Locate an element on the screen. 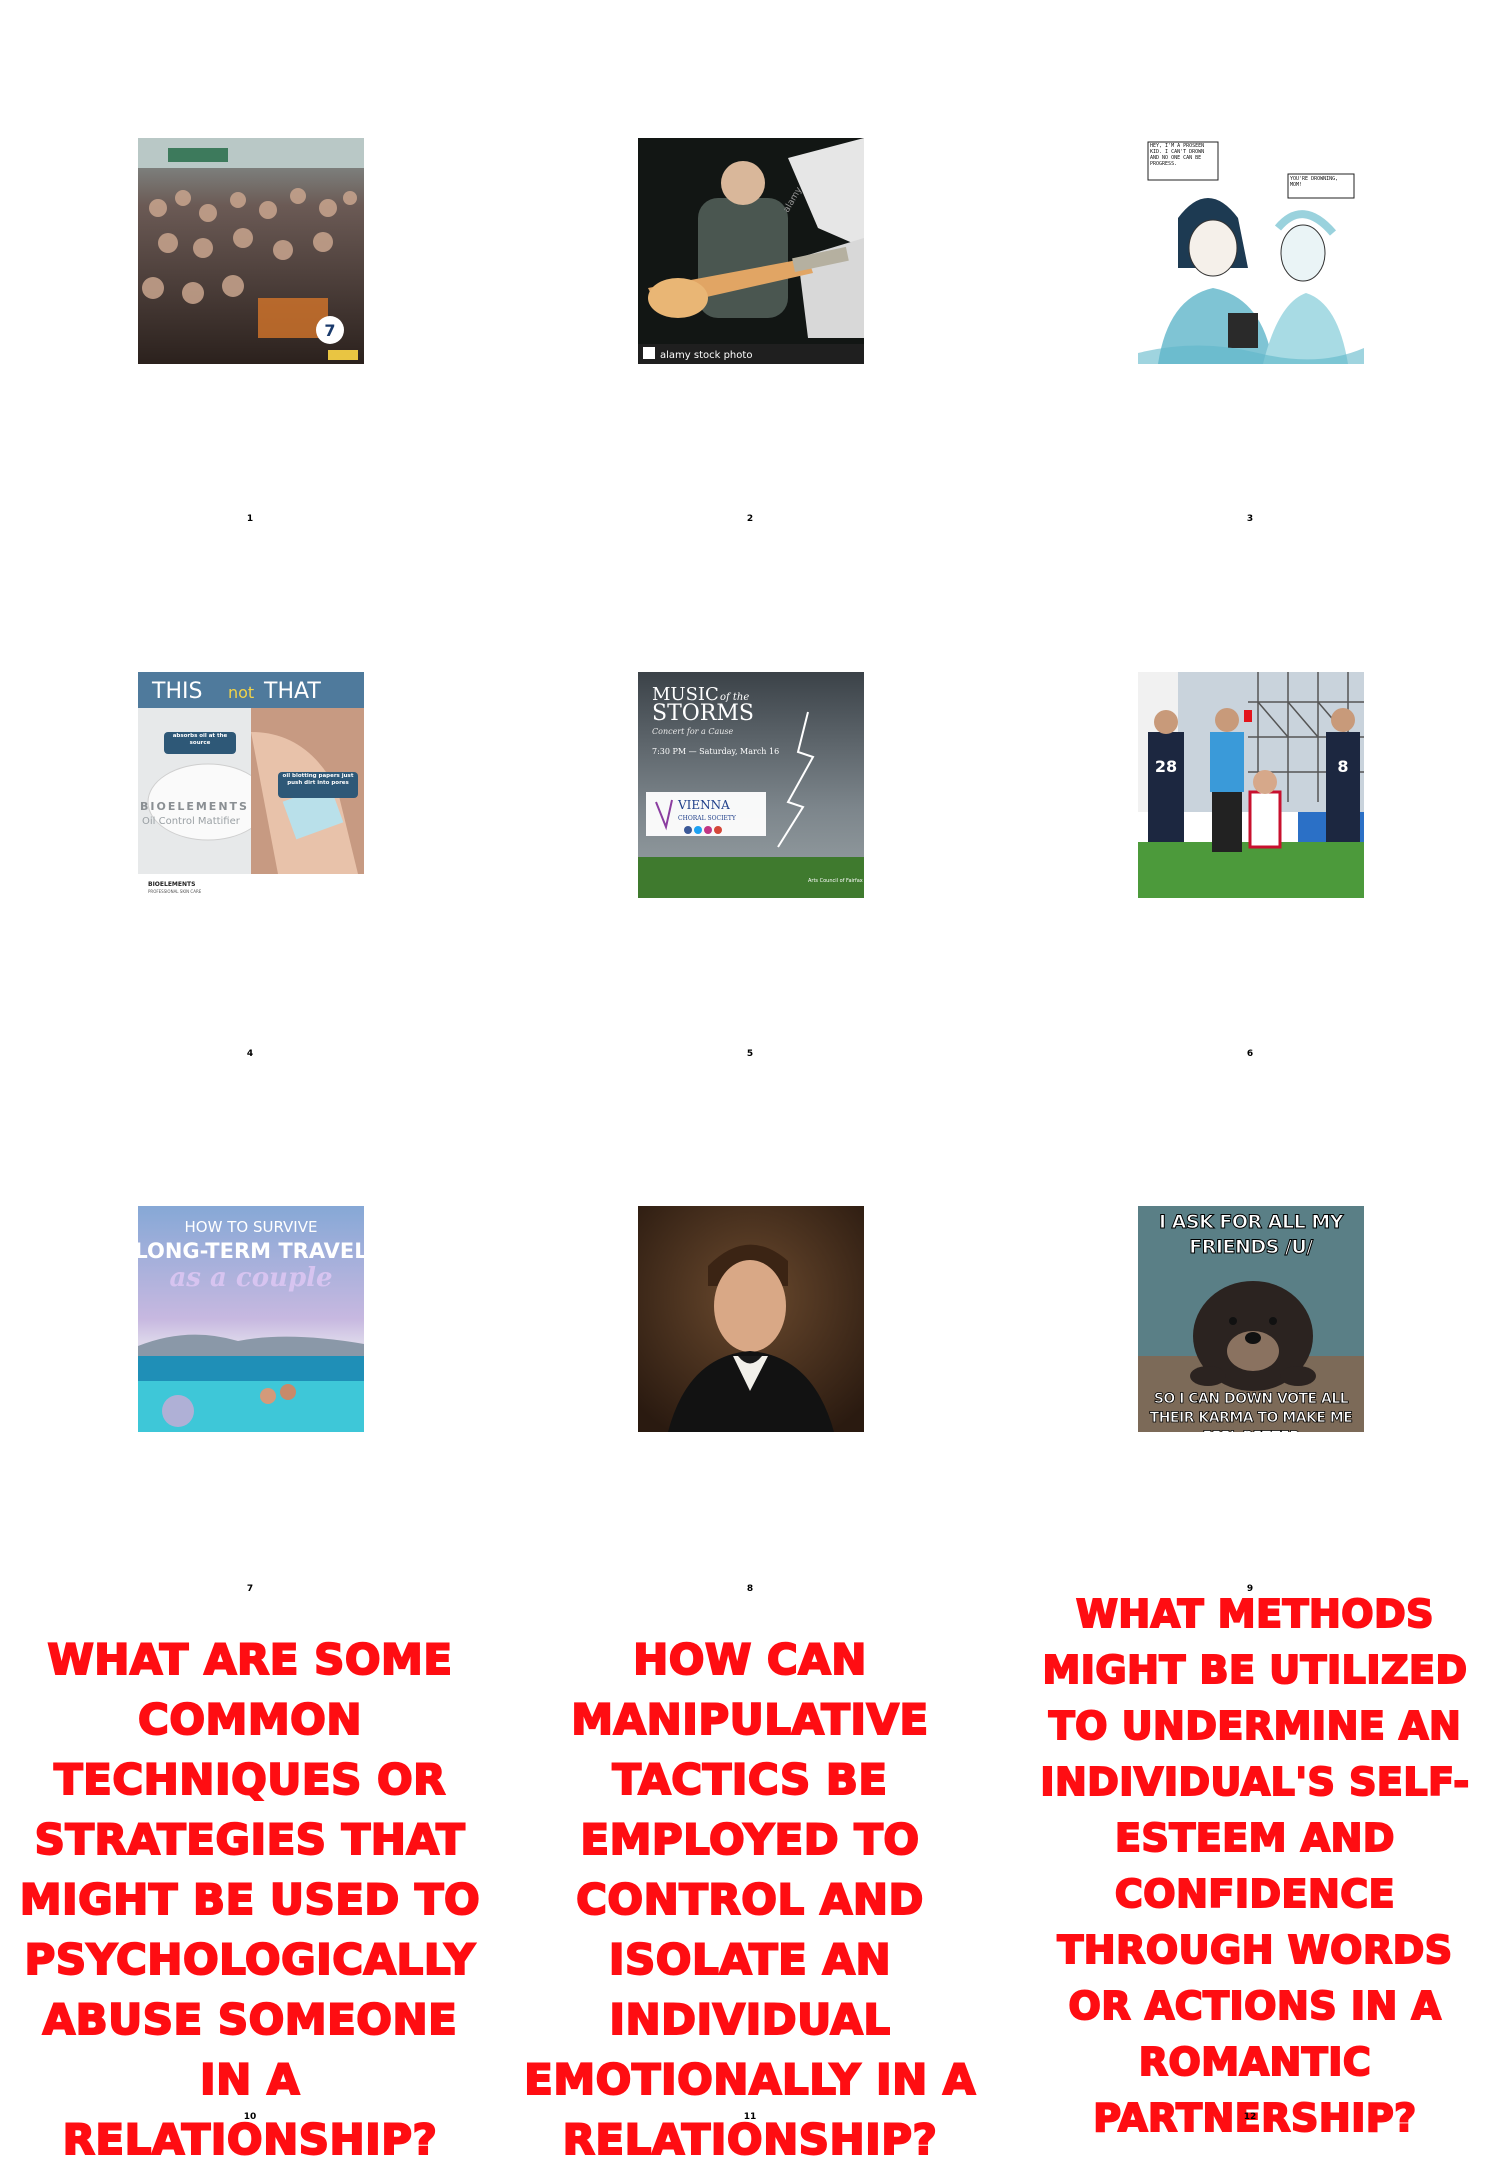 This screenshot has height=2170, width=1500. panel-9-top-text: I ASK FOR ALL MY FRIENDS /U/ is located at coordinates (1252, 1235).